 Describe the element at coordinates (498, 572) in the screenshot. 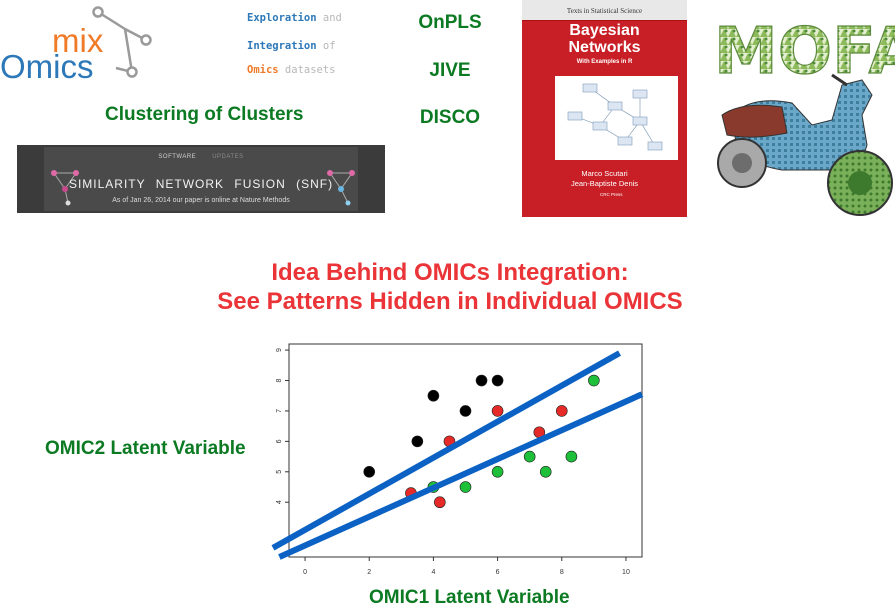

I see `x-tick-label: 6` at that location.